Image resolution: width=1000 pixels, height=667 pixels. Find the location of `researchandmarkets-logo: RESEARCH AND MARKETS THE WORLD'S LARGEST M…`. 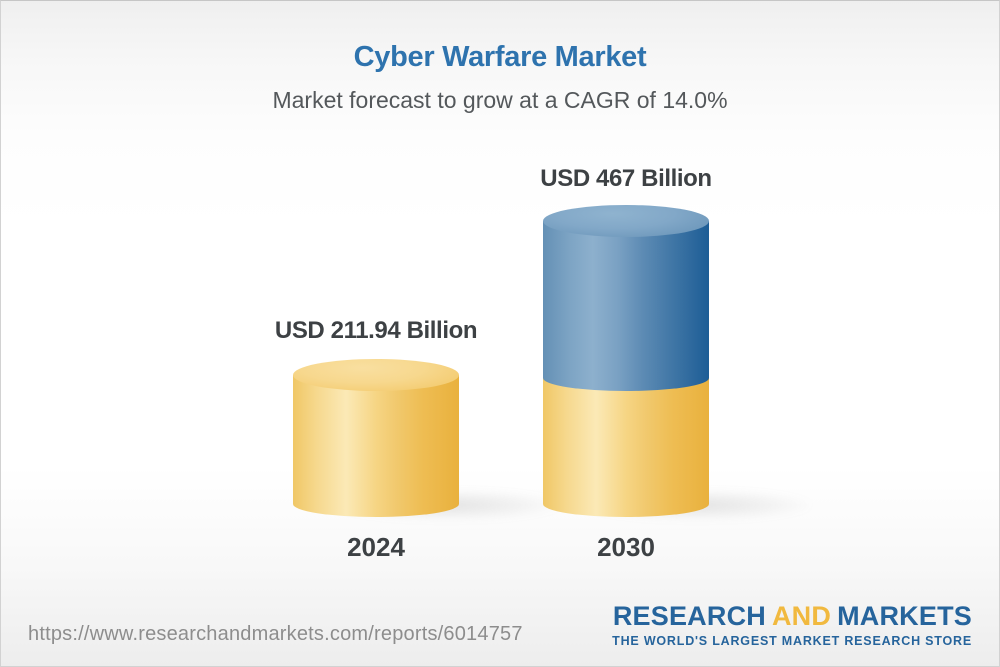

researchandmarkets-logo: RESEARCH AND MARKETS THE WORLD'S LARGEST M… is located at coordinates (792, 625).